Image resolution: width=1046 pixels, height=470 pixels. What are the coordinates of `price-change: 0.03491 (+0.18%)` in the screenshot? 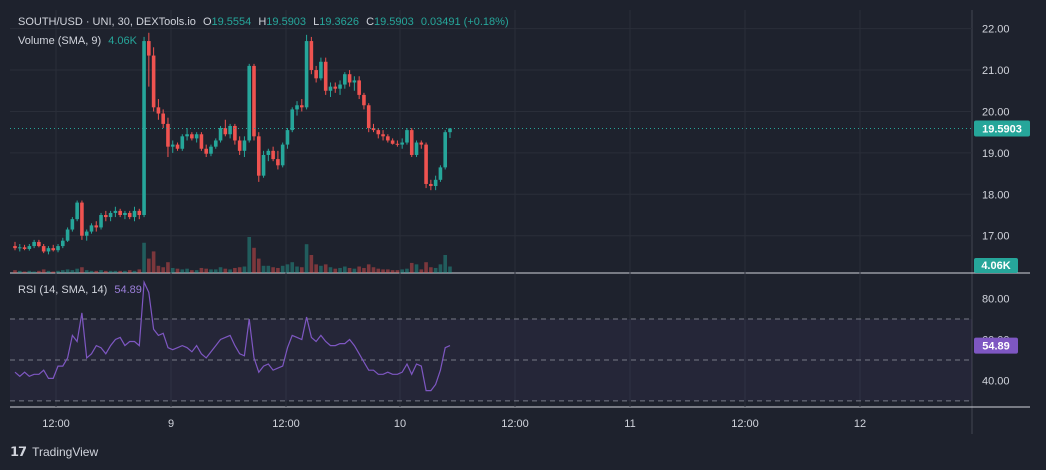 It's located at (464, 22).